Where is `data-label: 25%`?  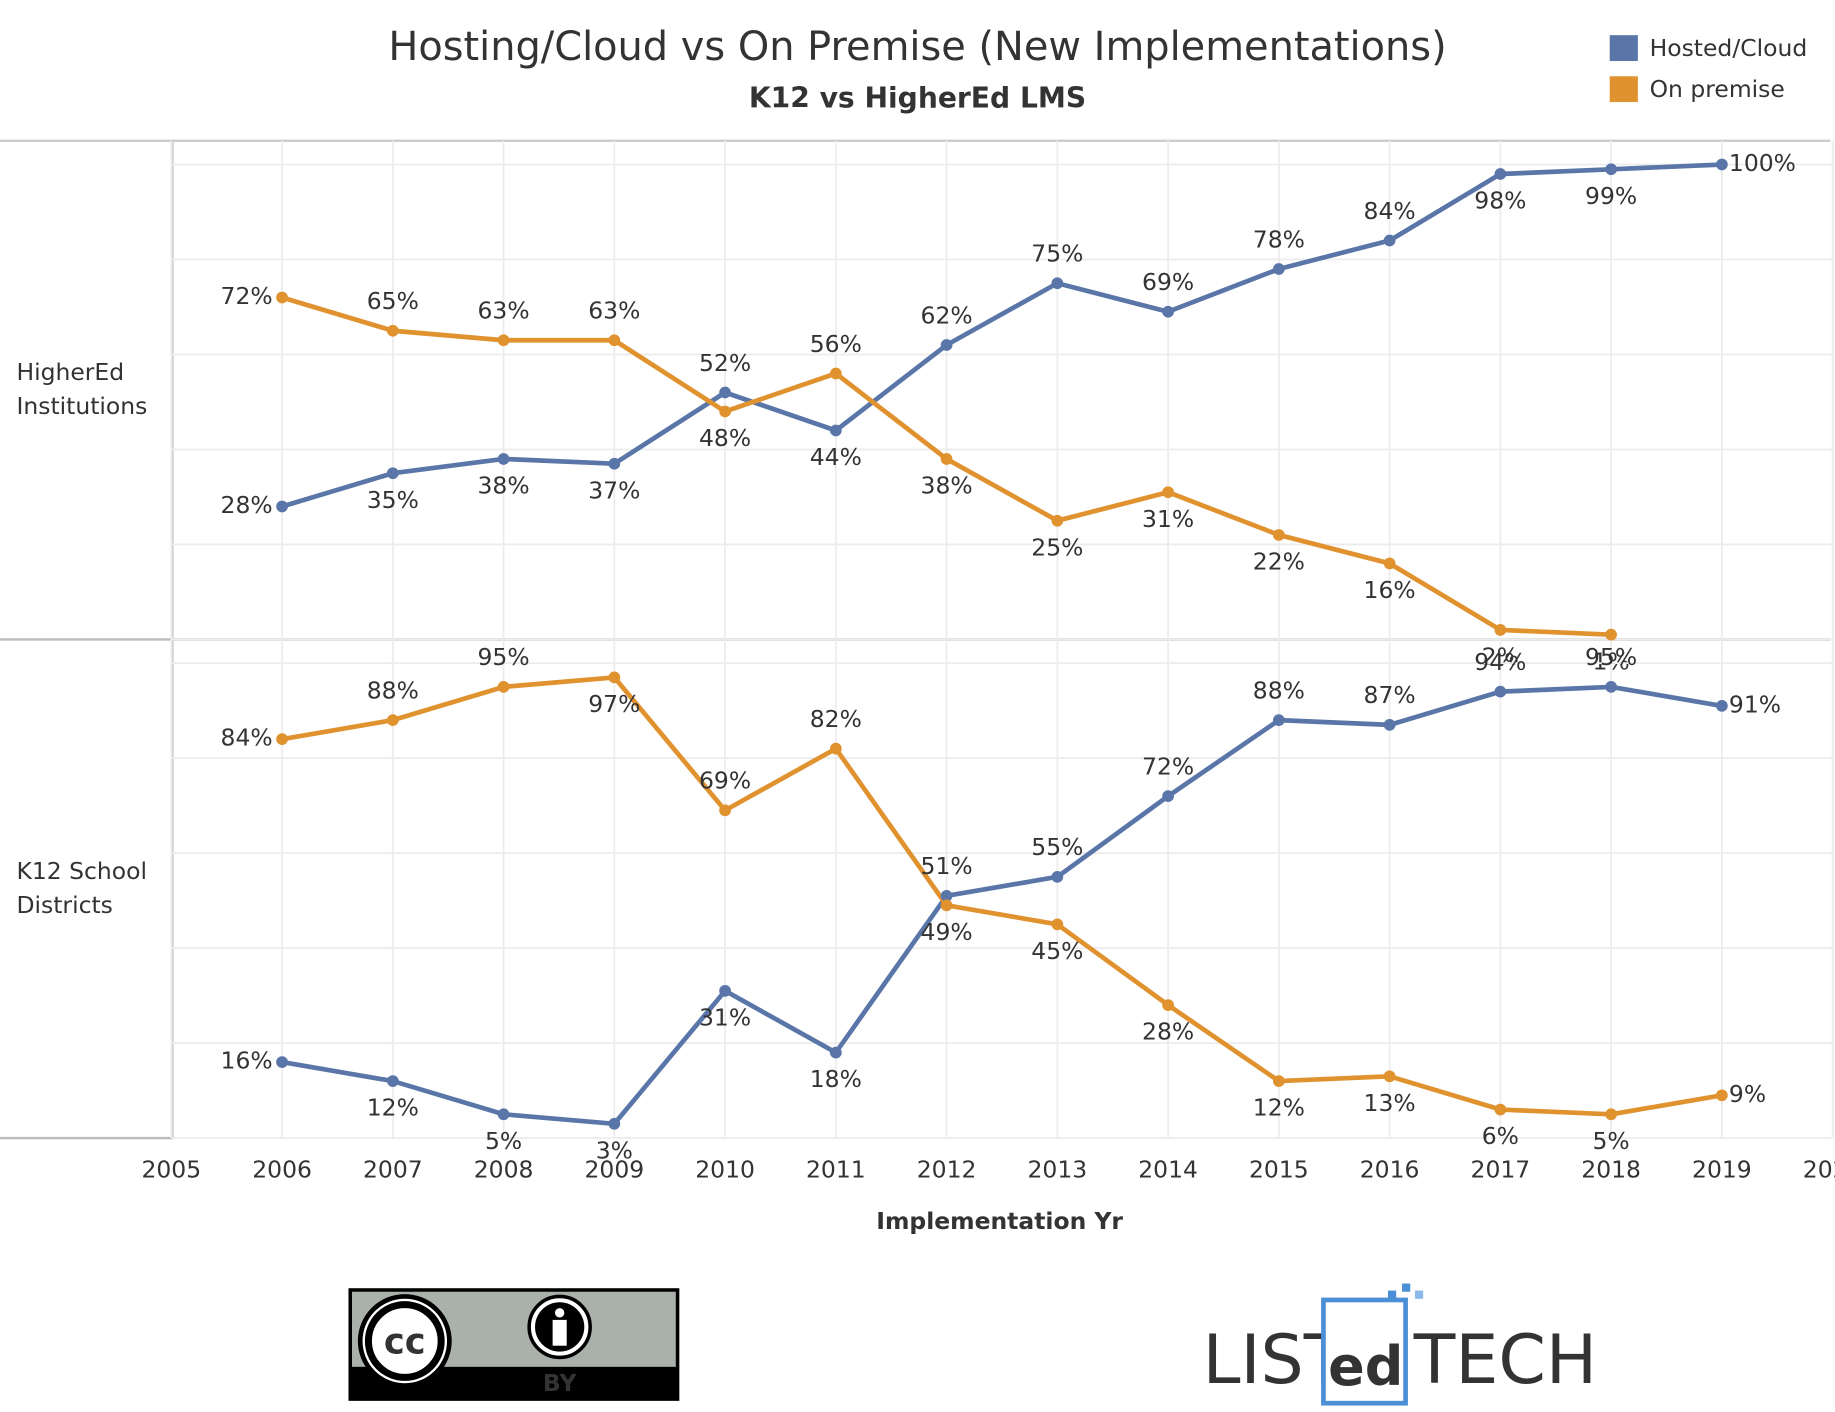
data-label: 25% is located at coordinates (1057, 547).